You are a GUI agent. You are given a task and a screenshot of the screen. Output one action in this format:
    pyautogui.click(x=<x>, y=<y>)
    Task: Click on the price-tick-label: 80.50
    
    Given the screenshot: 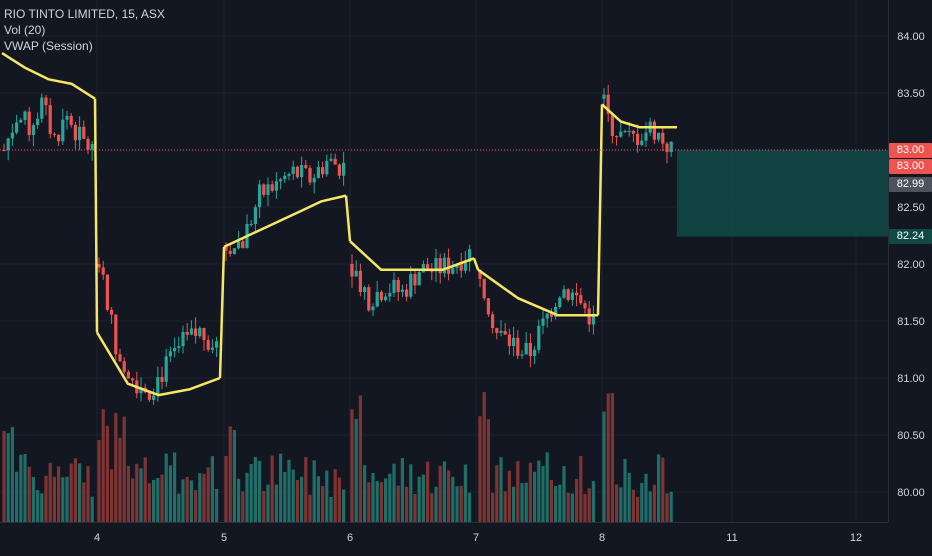 What is the action you would take?
    pyautogui.click(x=911, y=436)
    